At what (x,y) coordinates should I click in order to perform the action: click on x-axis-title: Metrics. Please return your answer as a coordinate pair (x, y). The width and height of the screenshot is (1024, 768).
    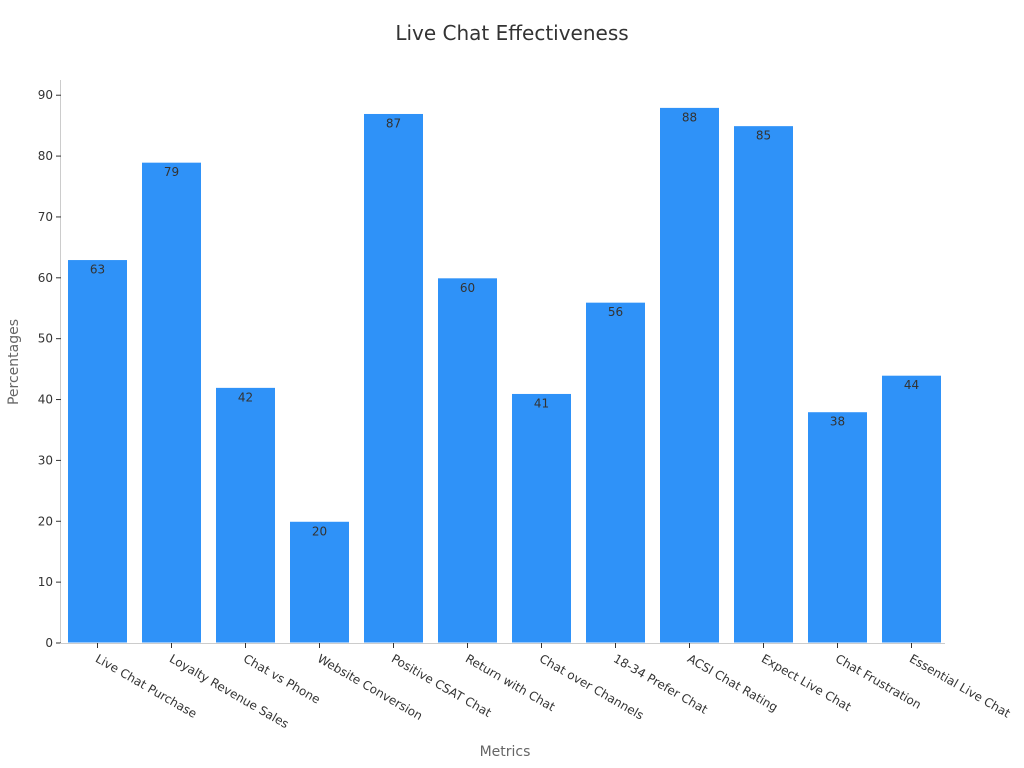
    Looking at the image, I should click on (505, 752).